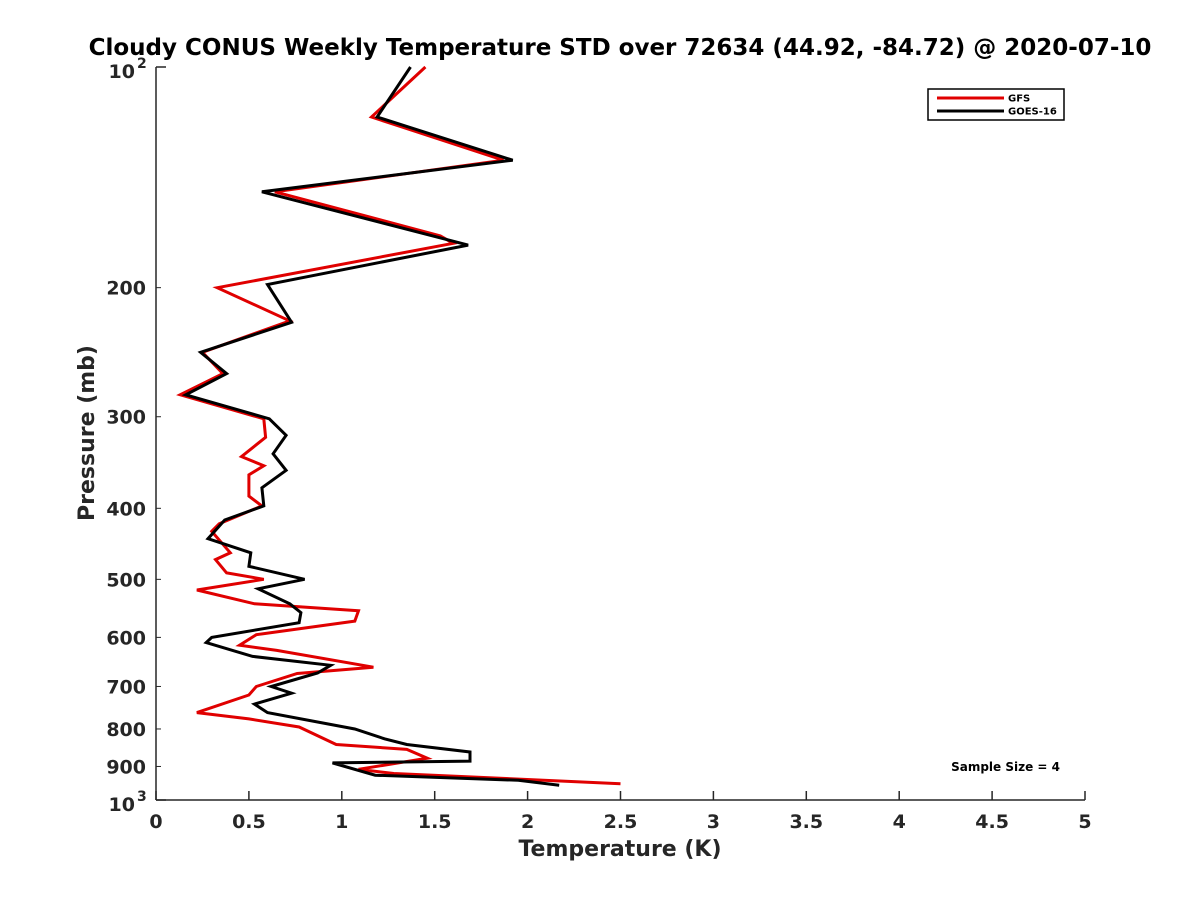 Image resolution: width=1200 pixels, height=904 pixels. I want to click on x-tick-label: 1.5, so click(435, 822).